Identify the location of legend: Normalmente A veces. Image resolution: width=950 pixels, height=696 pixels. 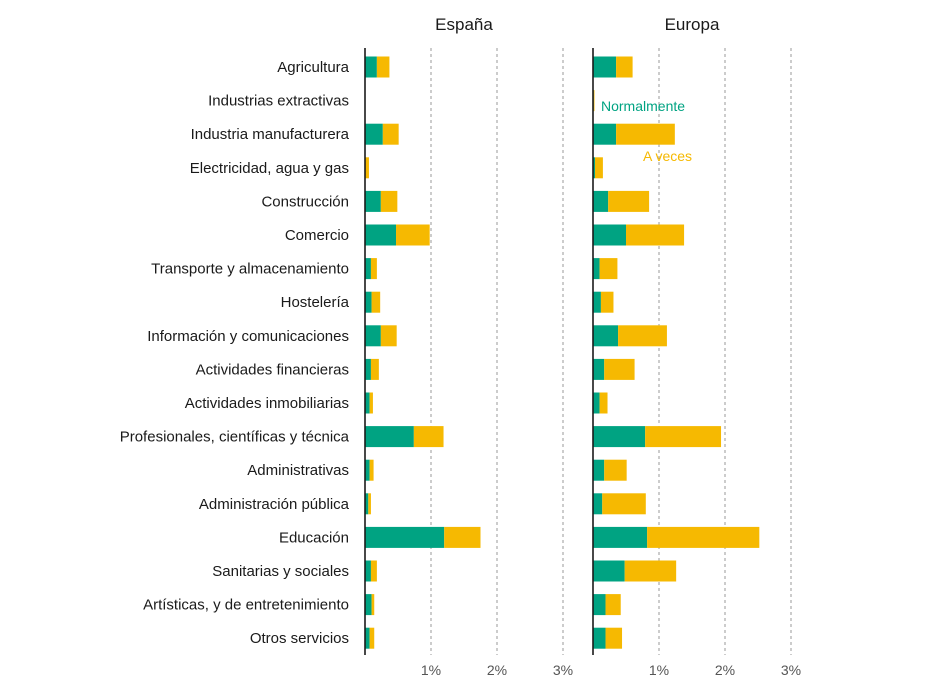
(646, 131).